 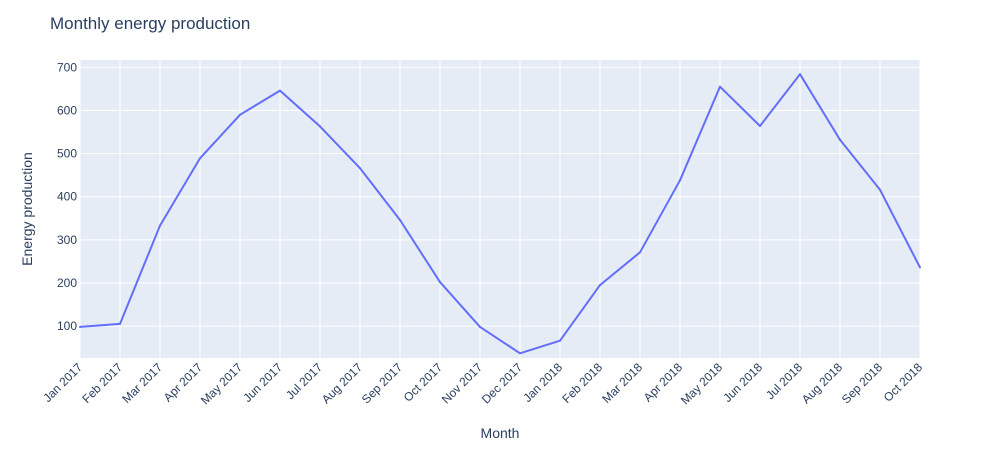 What do you see at coordinates (382, 383) in the screenshot?
I see `x-tick-label: Sep 2017` at bounding box center [382, 383].